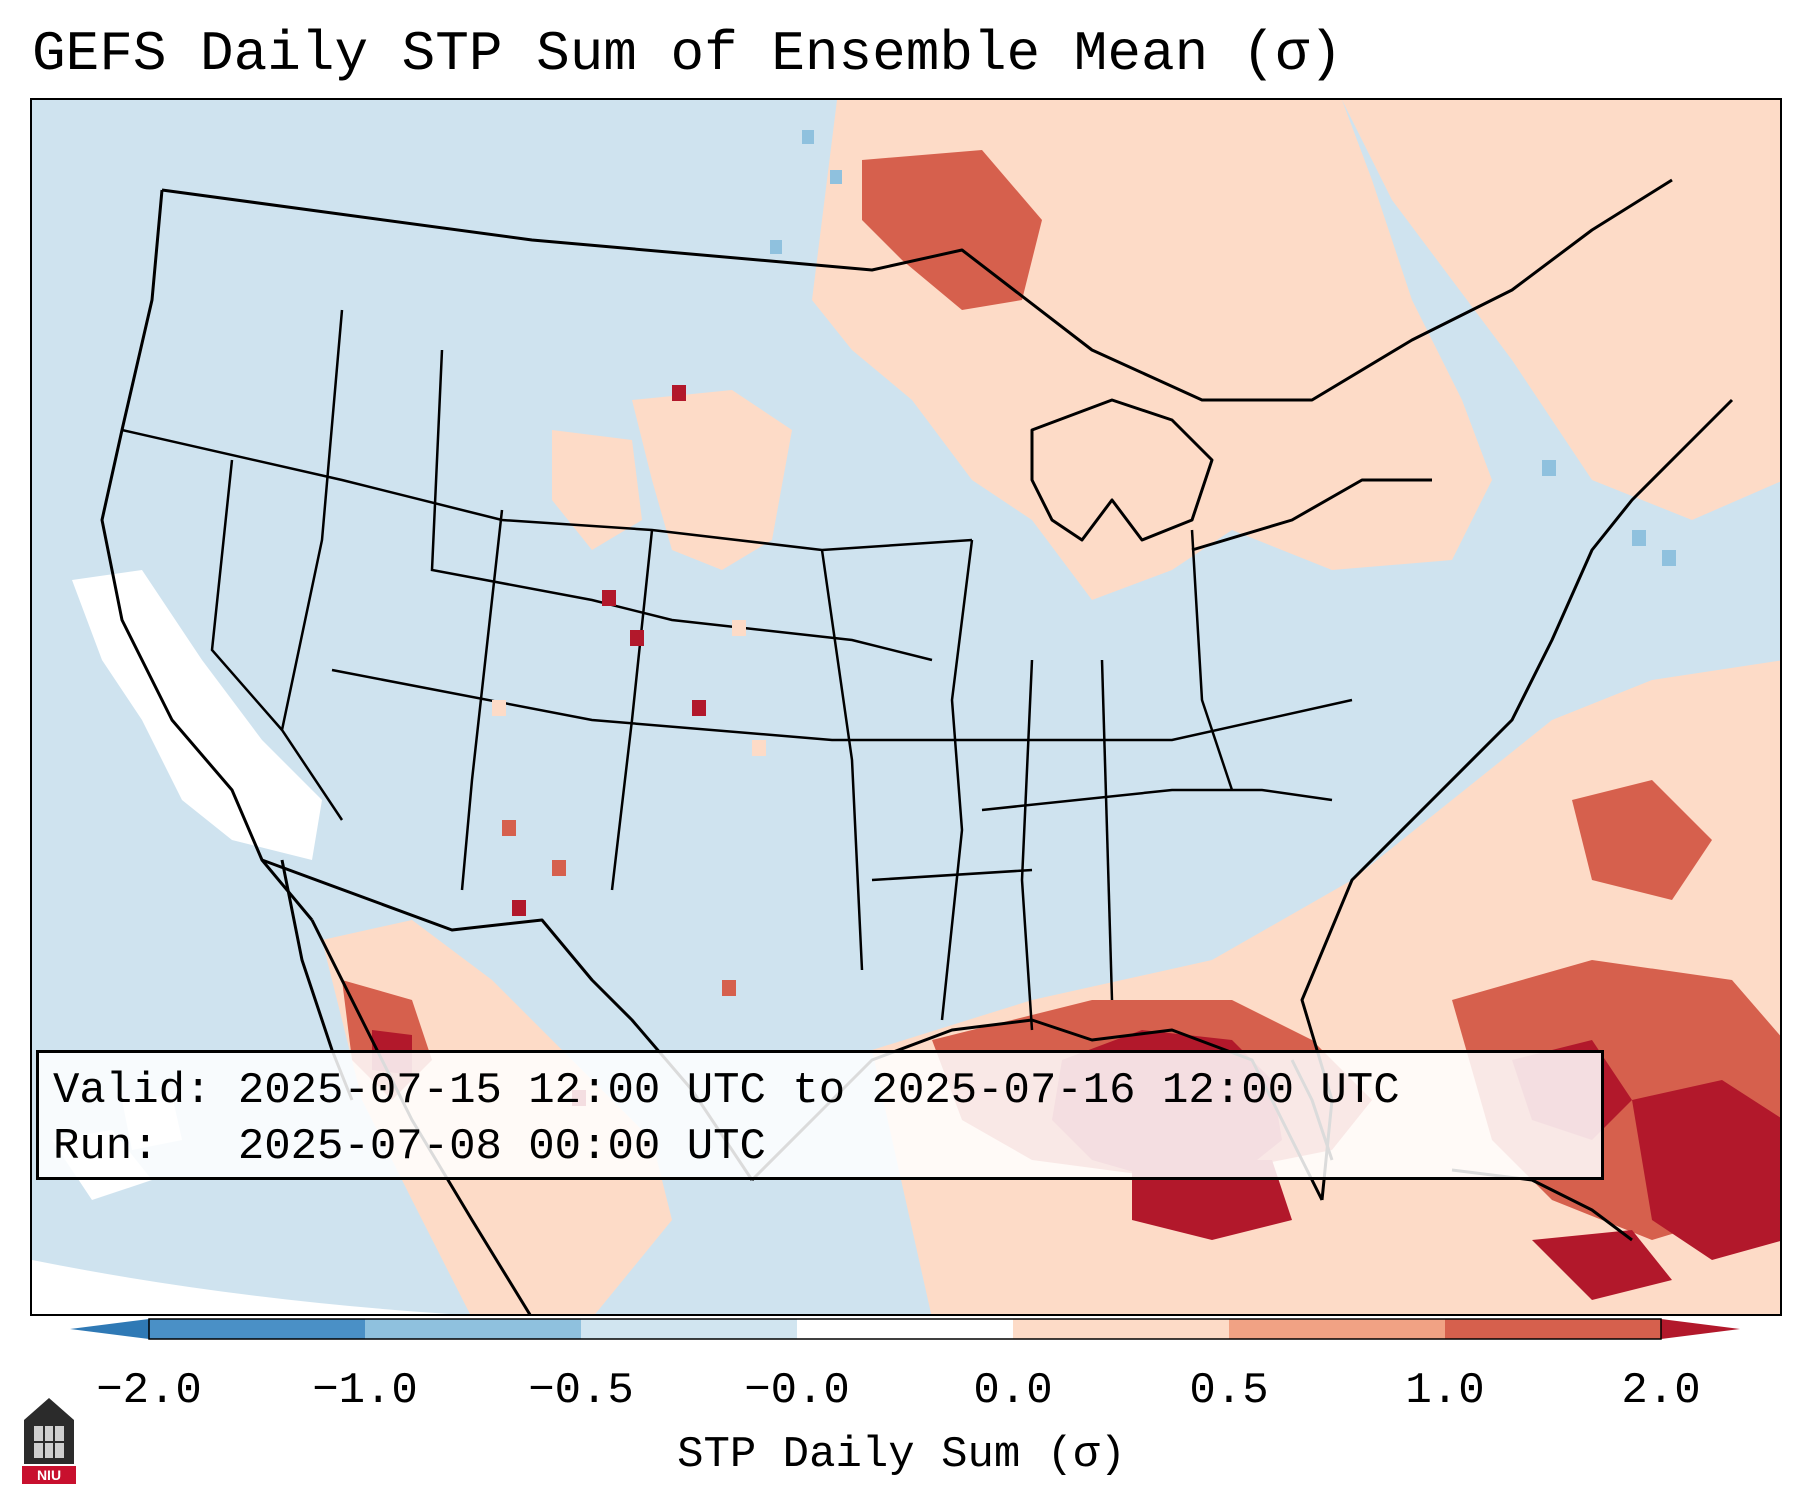 The width and height of the screenshot is (1803, 1506). What do you see at coordinates (597, 490) in the screenshot?
I see `region-wyoming` at bounding box center [597, 490].